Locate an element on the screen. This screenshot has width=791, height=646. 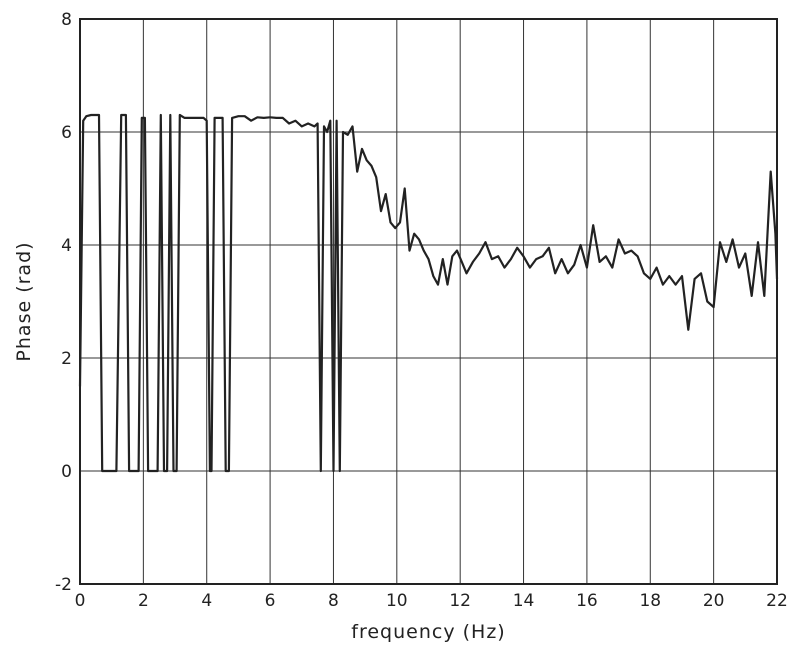
x-tick-label: 16 is located at coordinates (587, 601).